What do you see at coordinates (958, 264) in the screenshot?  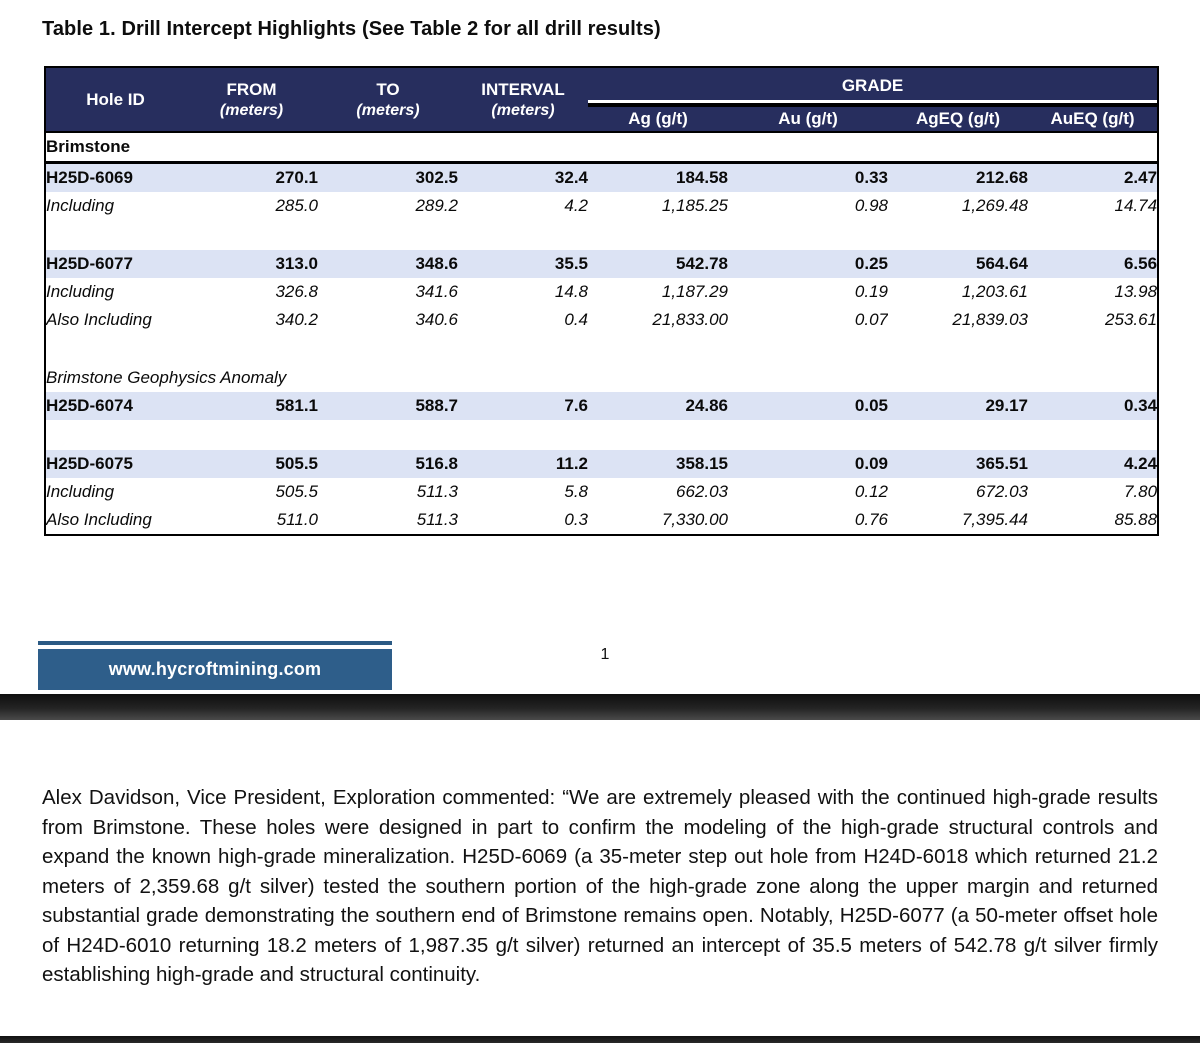 I see `value-cell: 564.64` at bounding box center [958, 264].